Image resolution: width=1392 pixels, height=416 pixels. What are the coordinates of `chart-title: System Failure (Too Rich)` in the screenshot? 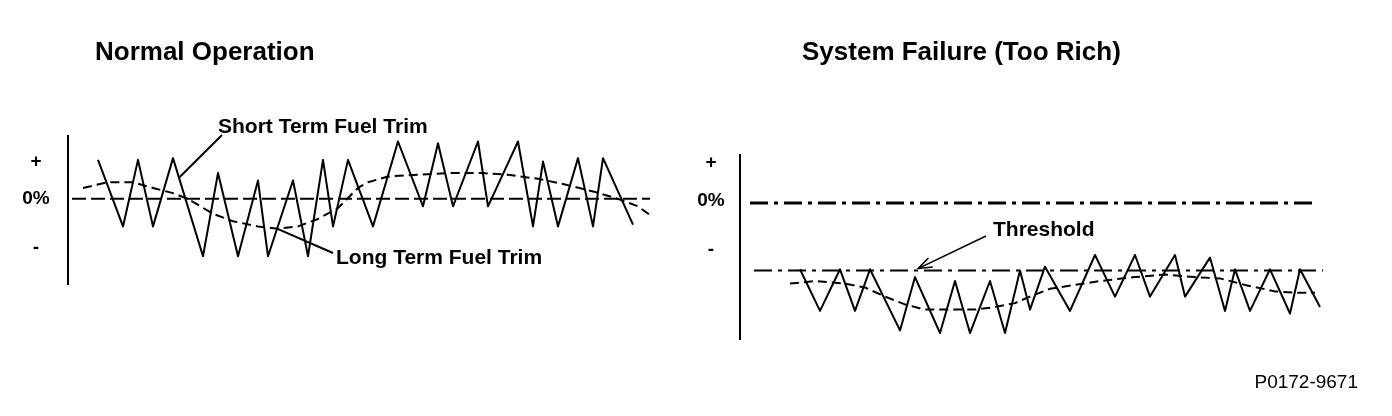 It's located at (961, 51).